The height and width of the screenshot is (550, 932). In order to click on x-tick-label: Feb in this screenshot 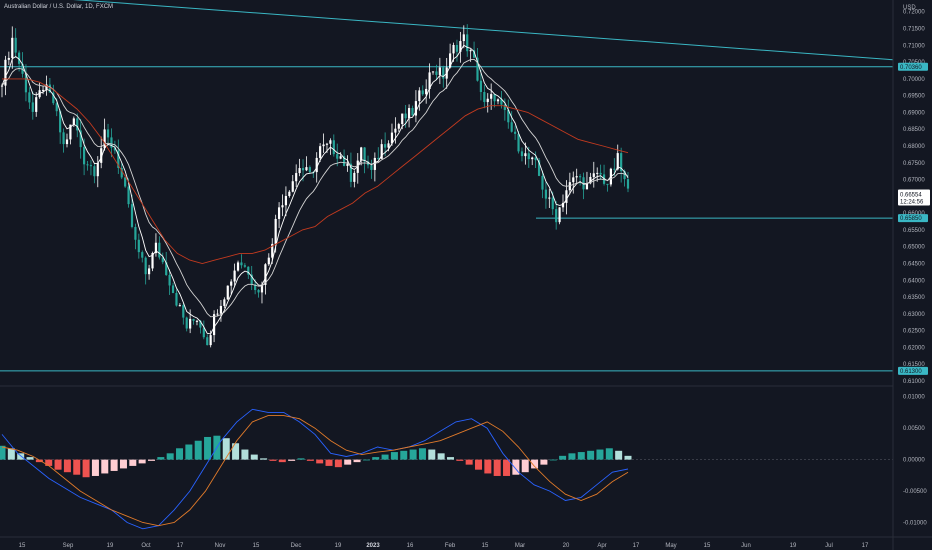, I will do `click(450, 546)`.